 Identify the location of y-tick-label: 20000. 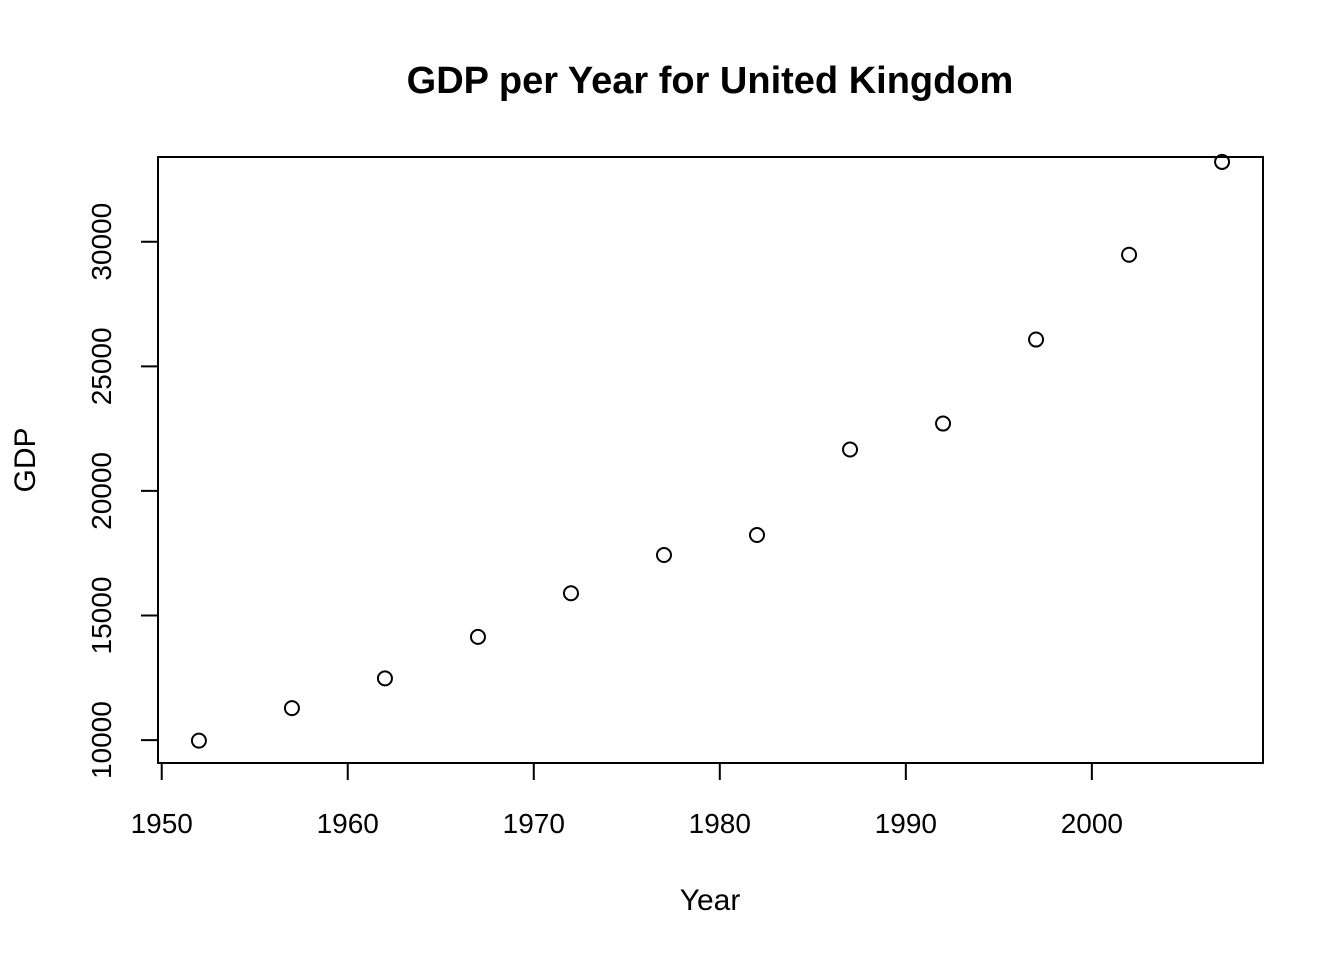
(101, 491).